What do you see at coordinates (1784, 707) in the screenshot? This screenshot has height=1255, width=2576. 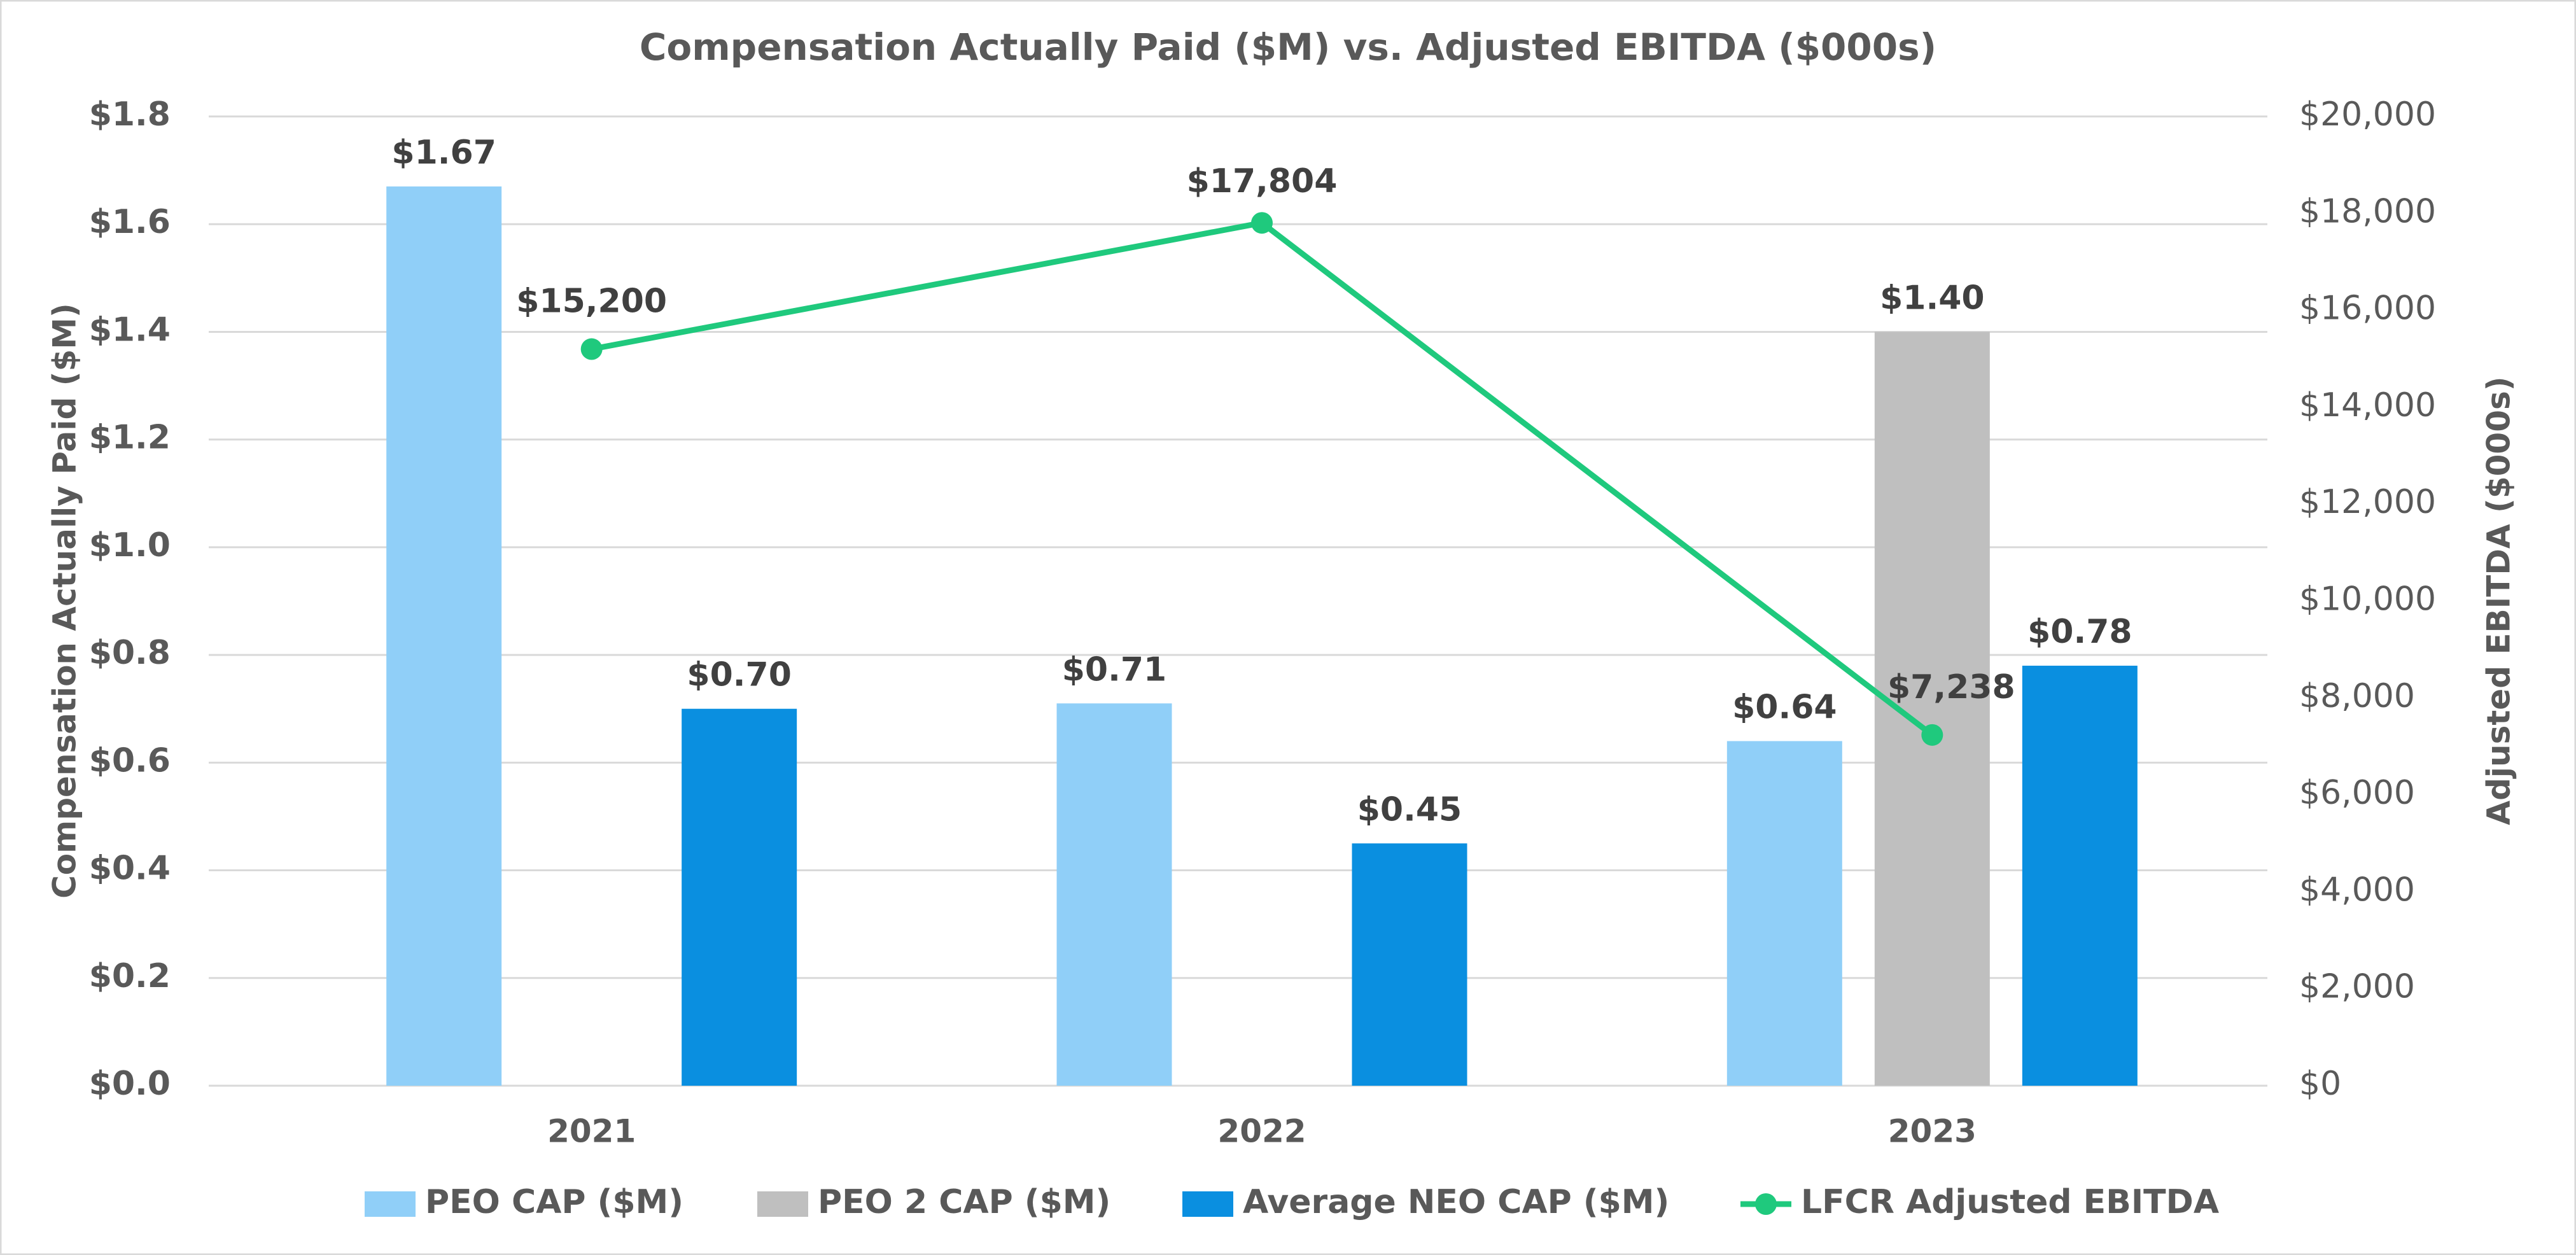 I see `value-label: $0.64` at bounding box center [1784, 707].